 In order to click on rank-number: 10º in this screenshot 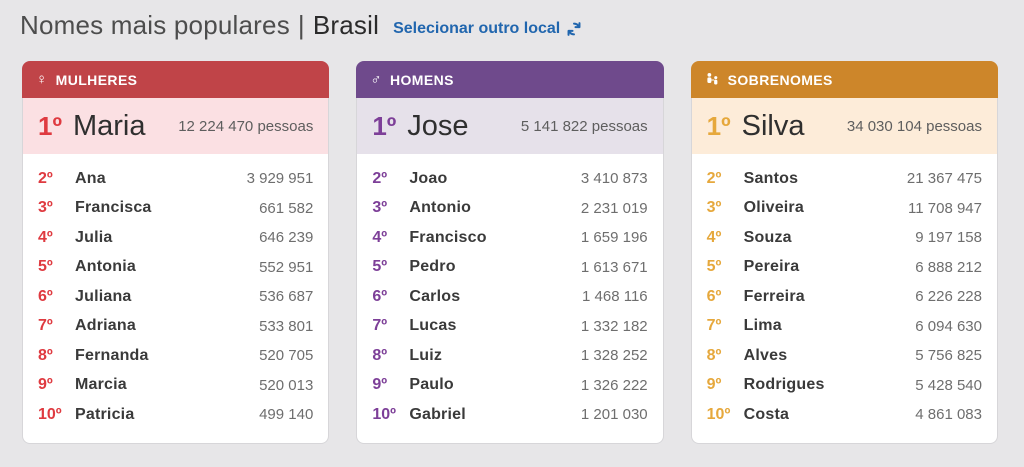, I will do `click(718, 414)`.